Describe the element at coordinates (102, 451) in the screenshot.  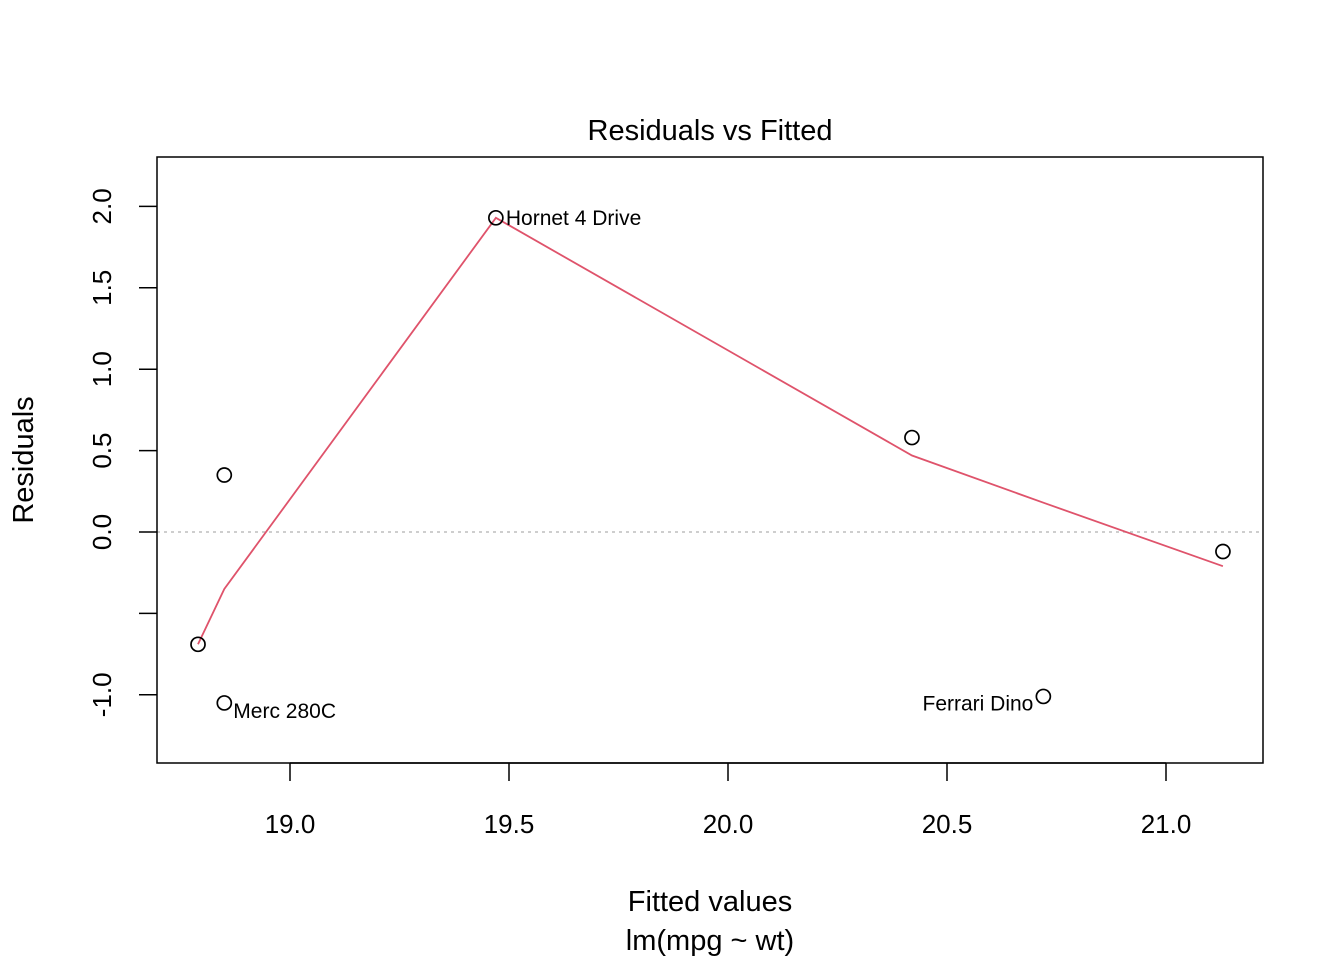
I see `y-tick-label: 0.5` at that location.